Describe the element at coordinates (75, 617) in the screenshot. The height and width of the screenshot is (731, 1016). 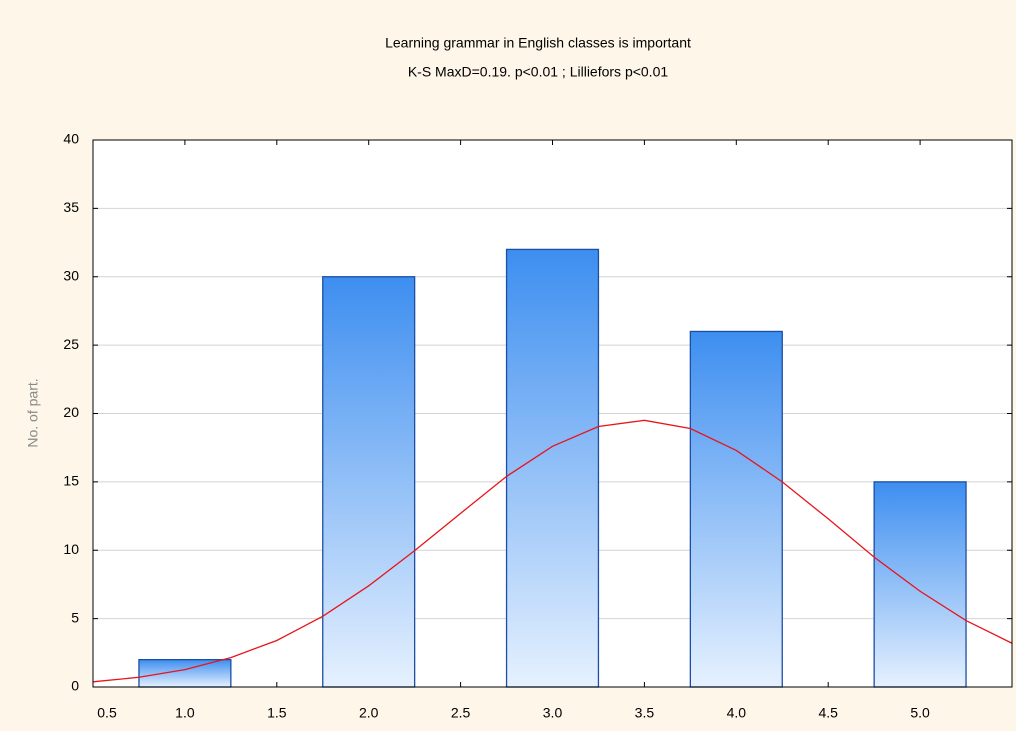
I see `y-tick-label: 5` at that location.